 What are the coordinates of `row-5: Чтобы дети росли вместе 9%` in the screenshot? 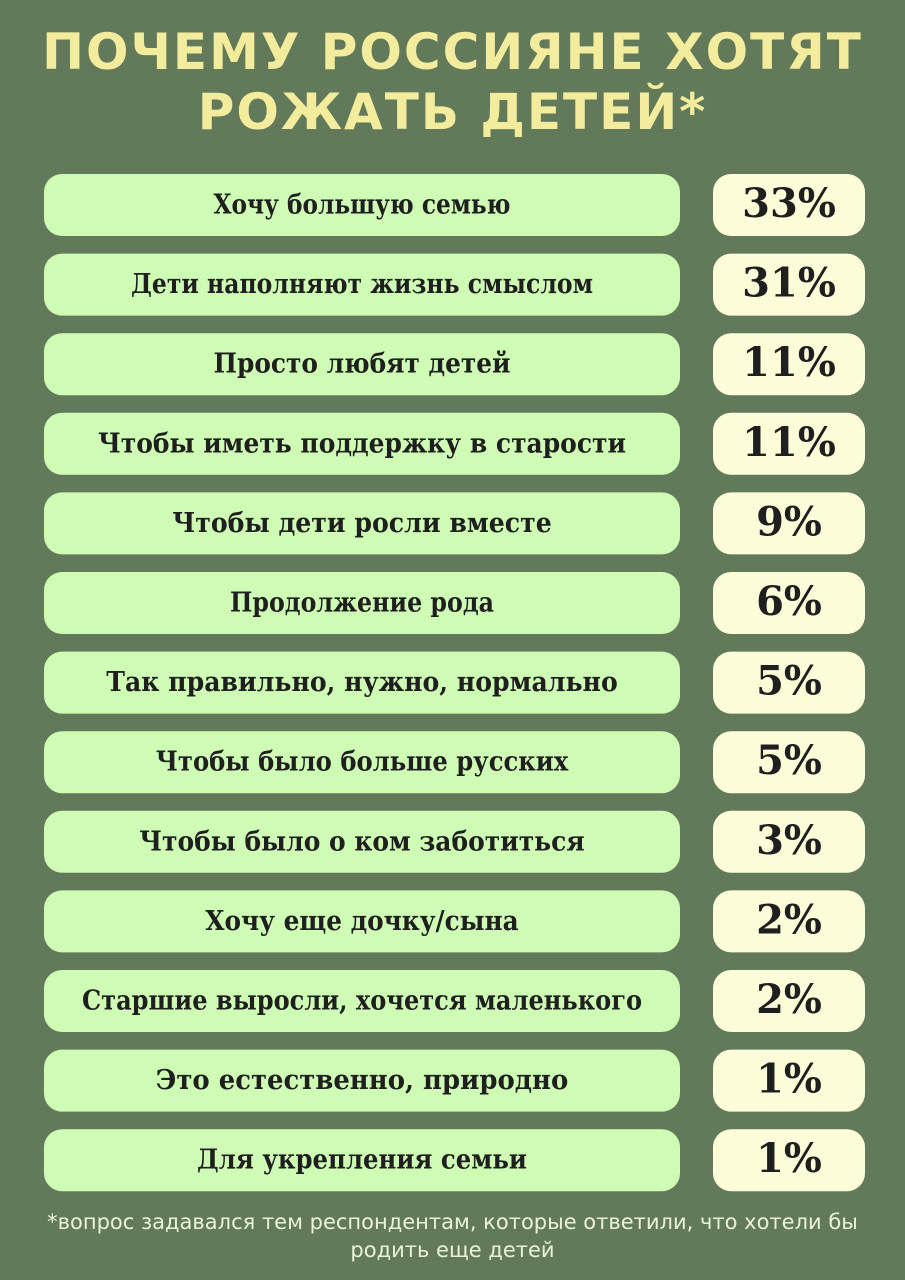 It's located at (454, 523).